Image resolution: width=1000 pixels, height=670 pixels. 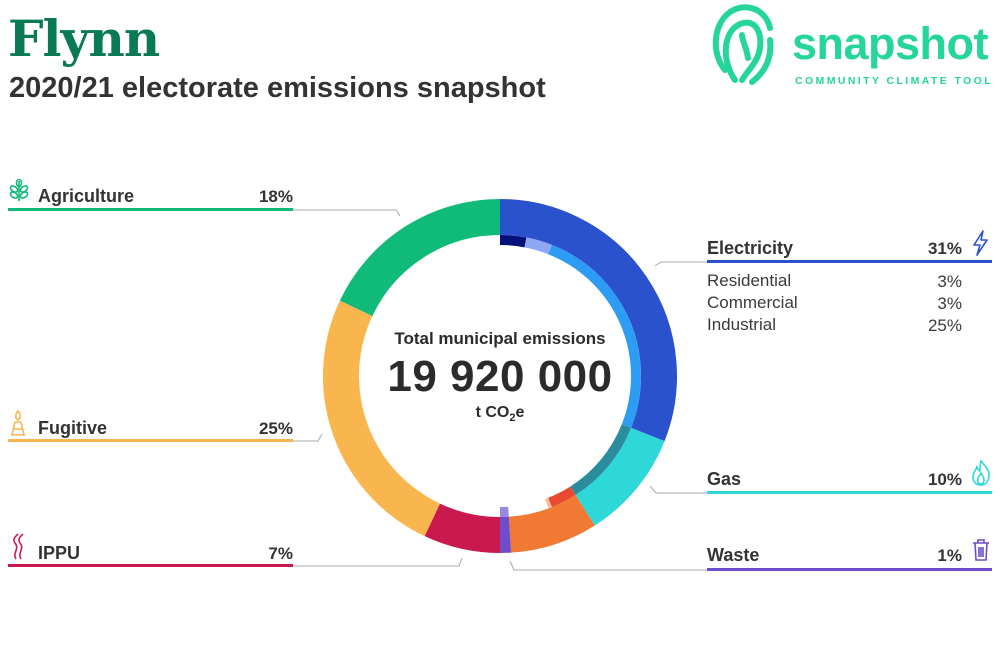 I want to click on smoke-icon, so click(x=18, y=547).